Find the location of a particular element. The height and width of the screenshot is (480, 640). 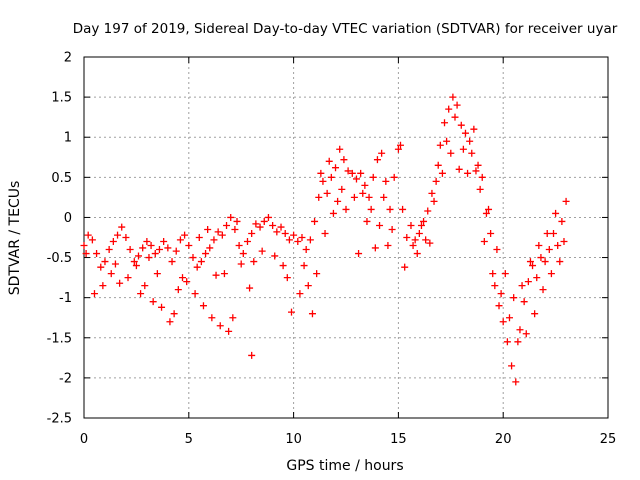

y-tick-label: 1 is located at coordinates (68, 138).